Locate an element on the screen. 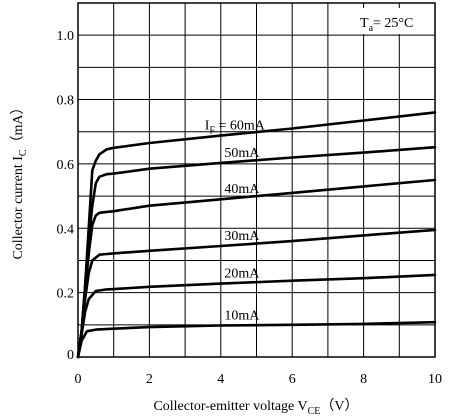 Image resolution: width=451 pixels, height=416 pixels. x-axis-label: Collector-emitter voltage VCE（V） is located at coordinates (255, 407).